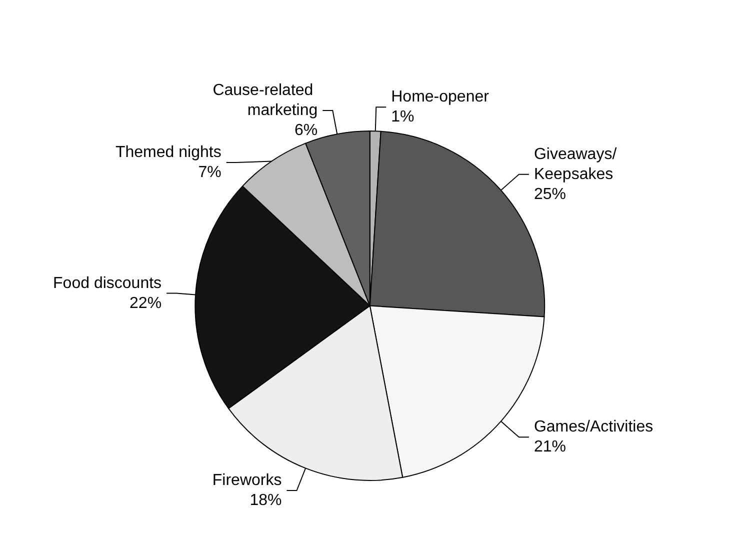  What do you see at coordinates (265, 101) in the screenshot?
I see `slice-label: Cause-related marketing` at bounding box center [265, 101].